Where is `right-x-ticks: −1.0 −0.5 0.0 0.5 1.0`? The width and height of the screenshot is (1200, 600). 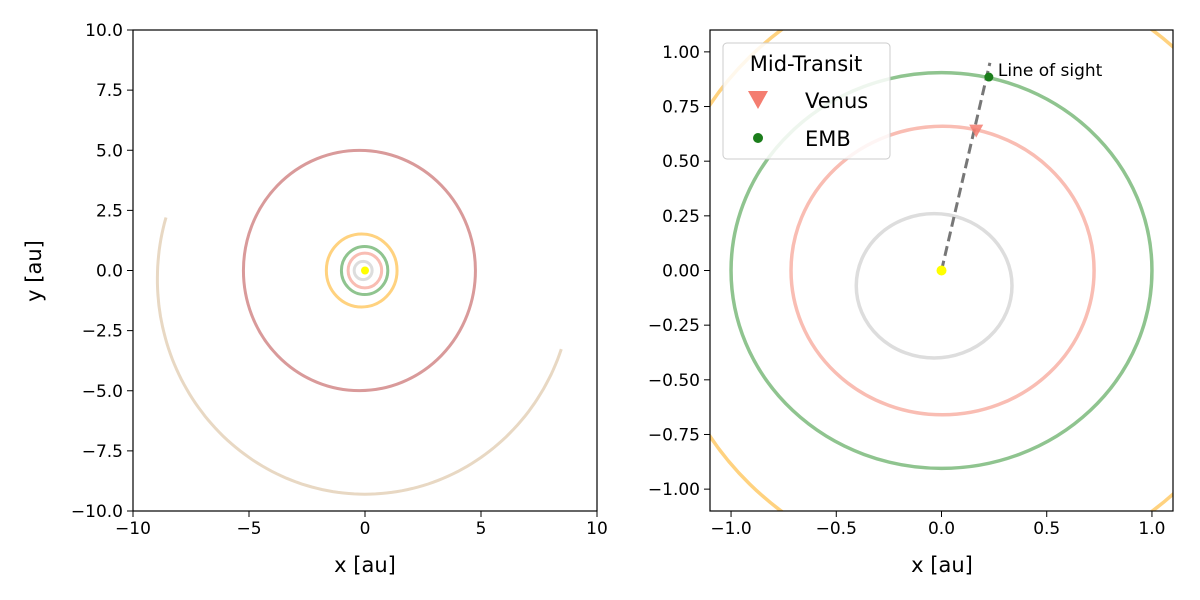 right-x-ticks: −1.0 −0.5 0.0 0.5 1.0 is located at coordinates (937, 525).